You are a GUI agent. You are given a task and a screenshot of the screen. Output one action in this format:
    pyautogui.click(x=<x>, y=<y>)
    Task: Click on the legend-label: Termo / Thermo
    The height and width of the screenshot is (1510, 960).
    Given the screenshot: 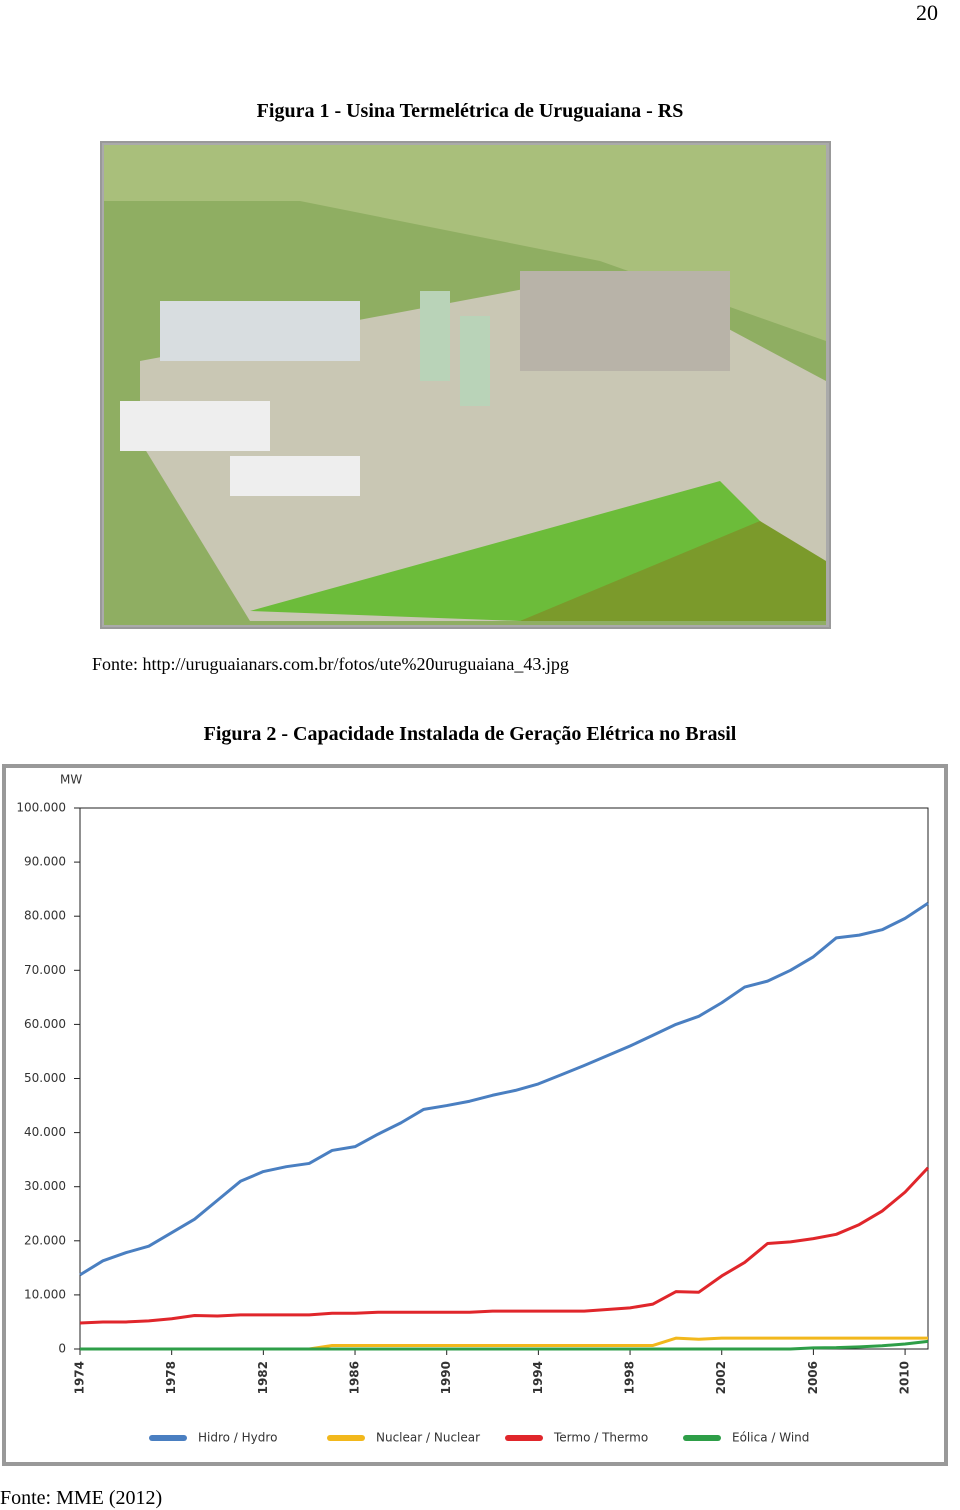 What is the action you would take?
    pyautogui.click(x=600, y=1438)
    